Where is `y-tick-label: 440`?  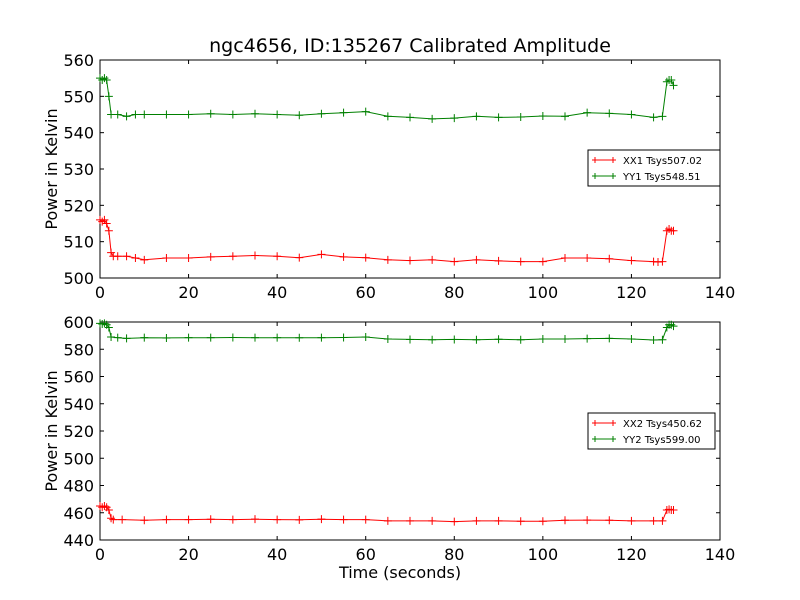 y-tick-label: 440 is located at coordinates (78, 540).